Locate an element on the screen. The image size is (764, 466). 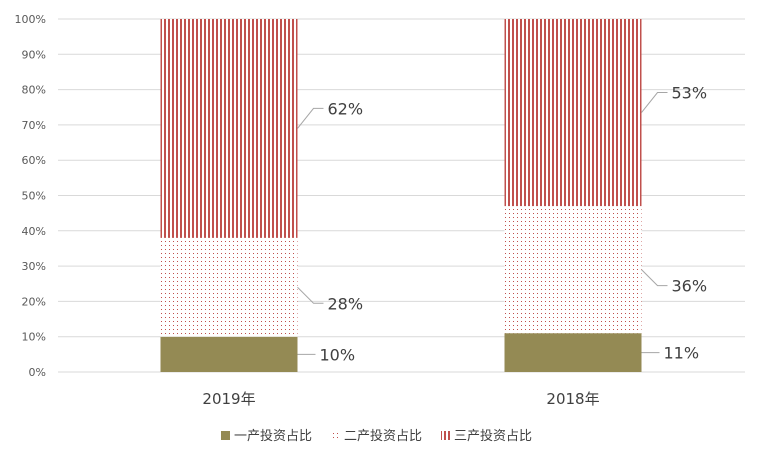
y-tick-label: 90% is located at coordinates (34, 54).